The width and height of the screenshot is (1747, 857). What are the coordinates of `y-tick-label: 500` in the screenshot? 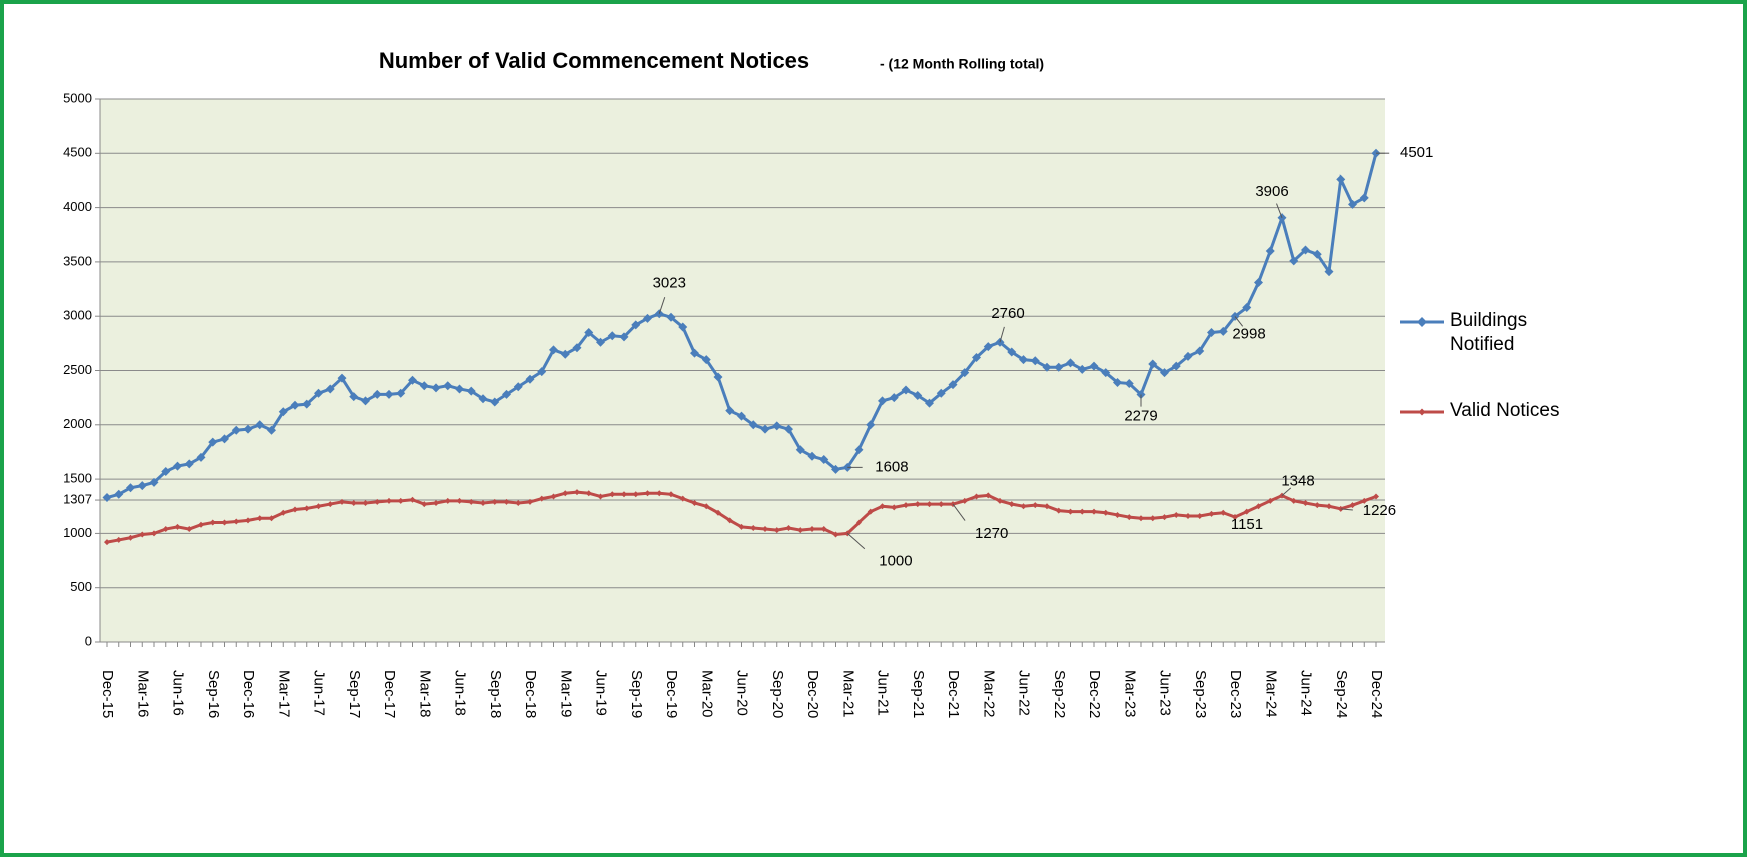 It's located at (81, 586).